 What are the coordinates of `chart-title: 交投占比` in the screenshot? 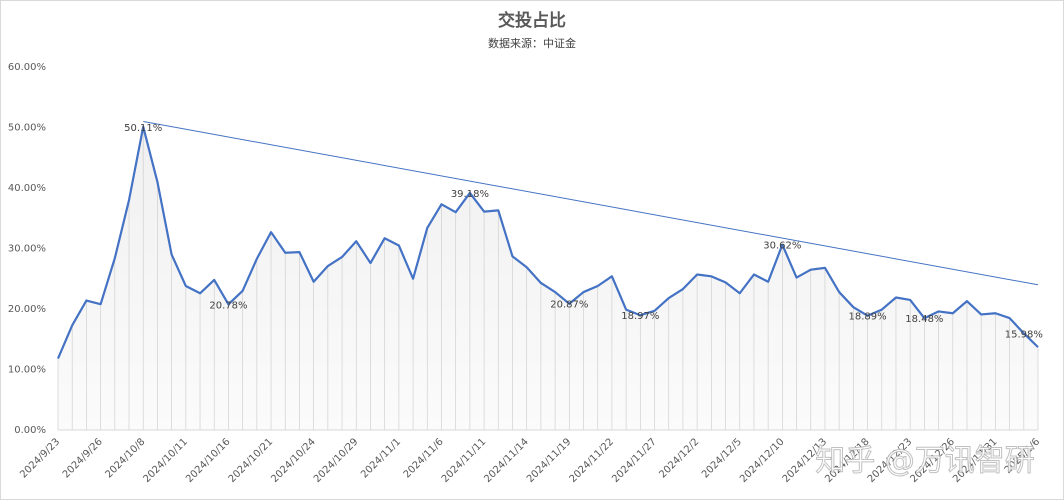 It's located at (532, 20).